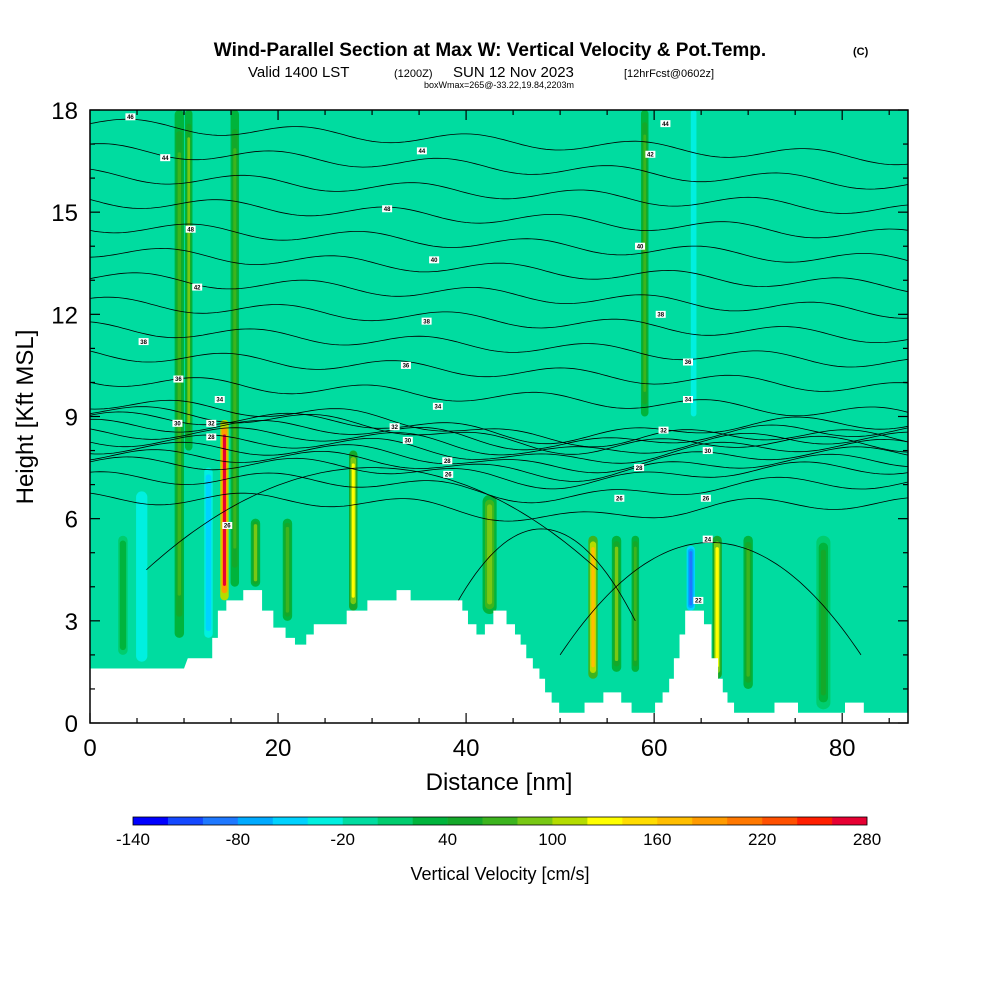  Describe the element at coordinates (64, 213) in the screenshot. I see `y-tick-label: 15` at that location.